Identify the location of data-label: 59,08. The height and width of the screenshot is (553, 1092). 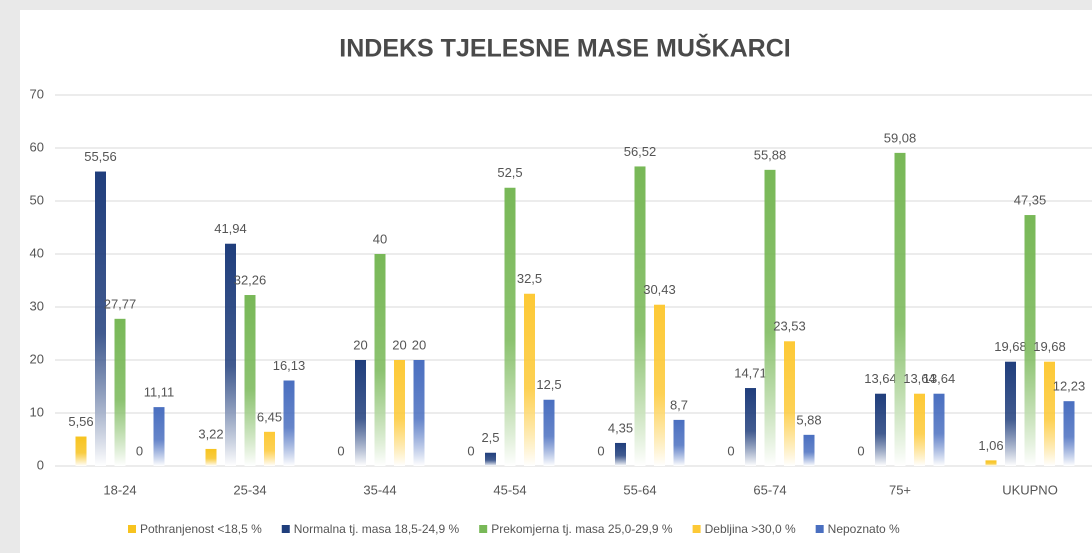
(900, 137).